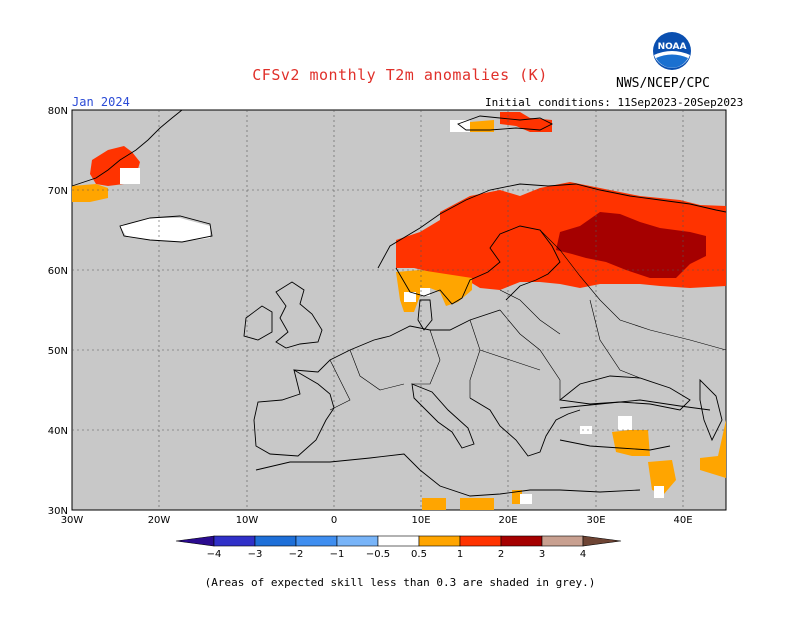 This screenshot has width=800, height=618. I want to click on lat-tick-60n: 60N, so click(58, 271).